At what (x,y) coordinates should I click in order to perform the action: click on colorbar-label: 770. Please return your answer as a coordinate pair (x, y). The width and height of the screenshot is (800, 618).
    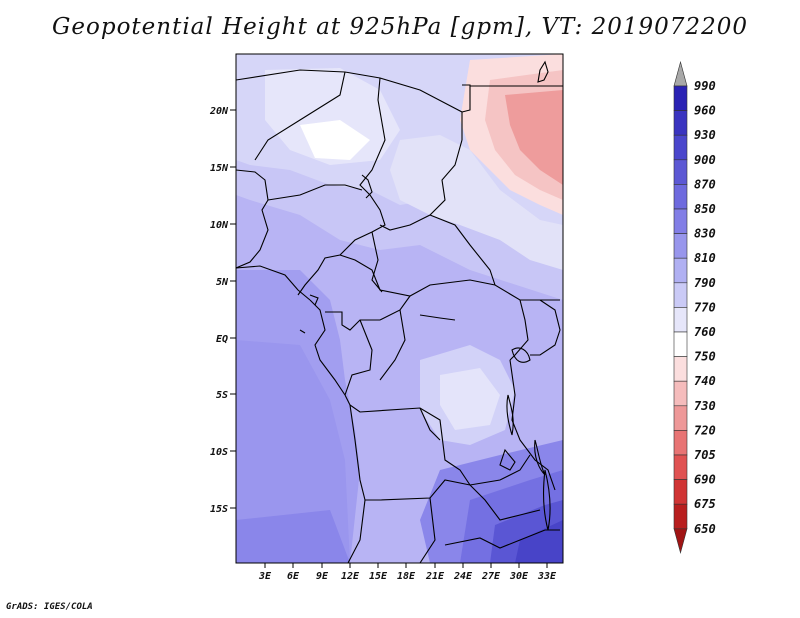
    Looking at the image, I should click on (705, 307).